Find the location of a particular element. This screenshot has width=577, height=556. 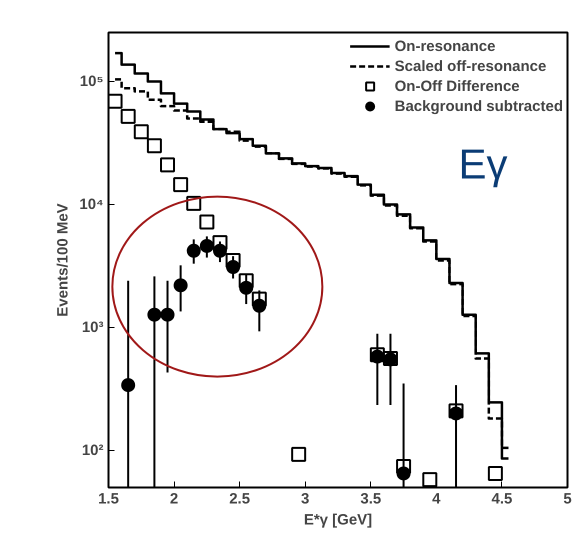

legend-label: On-resonance is located at coordinates (445, 46).